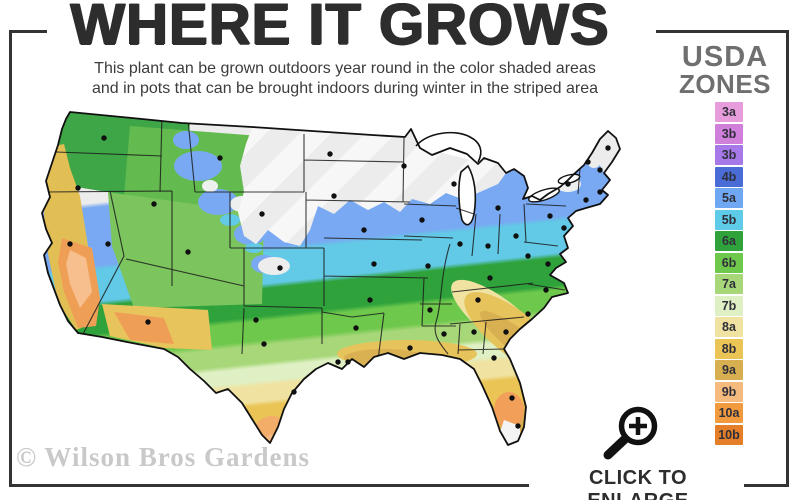 This screenshot has width=800, height=500. I want to click on zone-swatch-8-7a: 7a, so click(729, 284).